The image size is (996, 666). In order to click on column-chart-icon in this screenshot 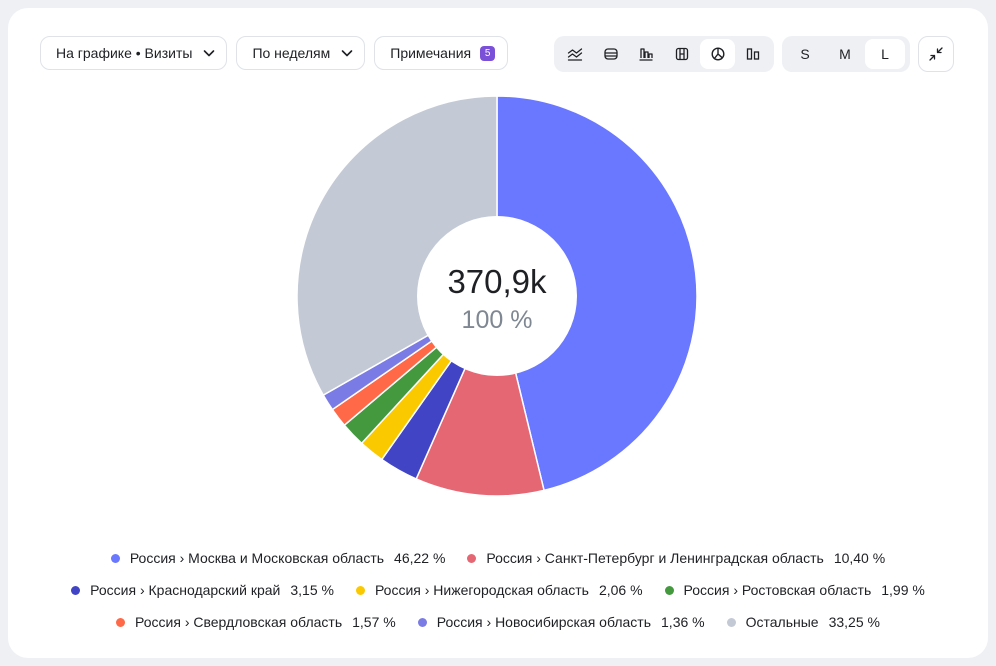, I will do `click(753, 54)`.